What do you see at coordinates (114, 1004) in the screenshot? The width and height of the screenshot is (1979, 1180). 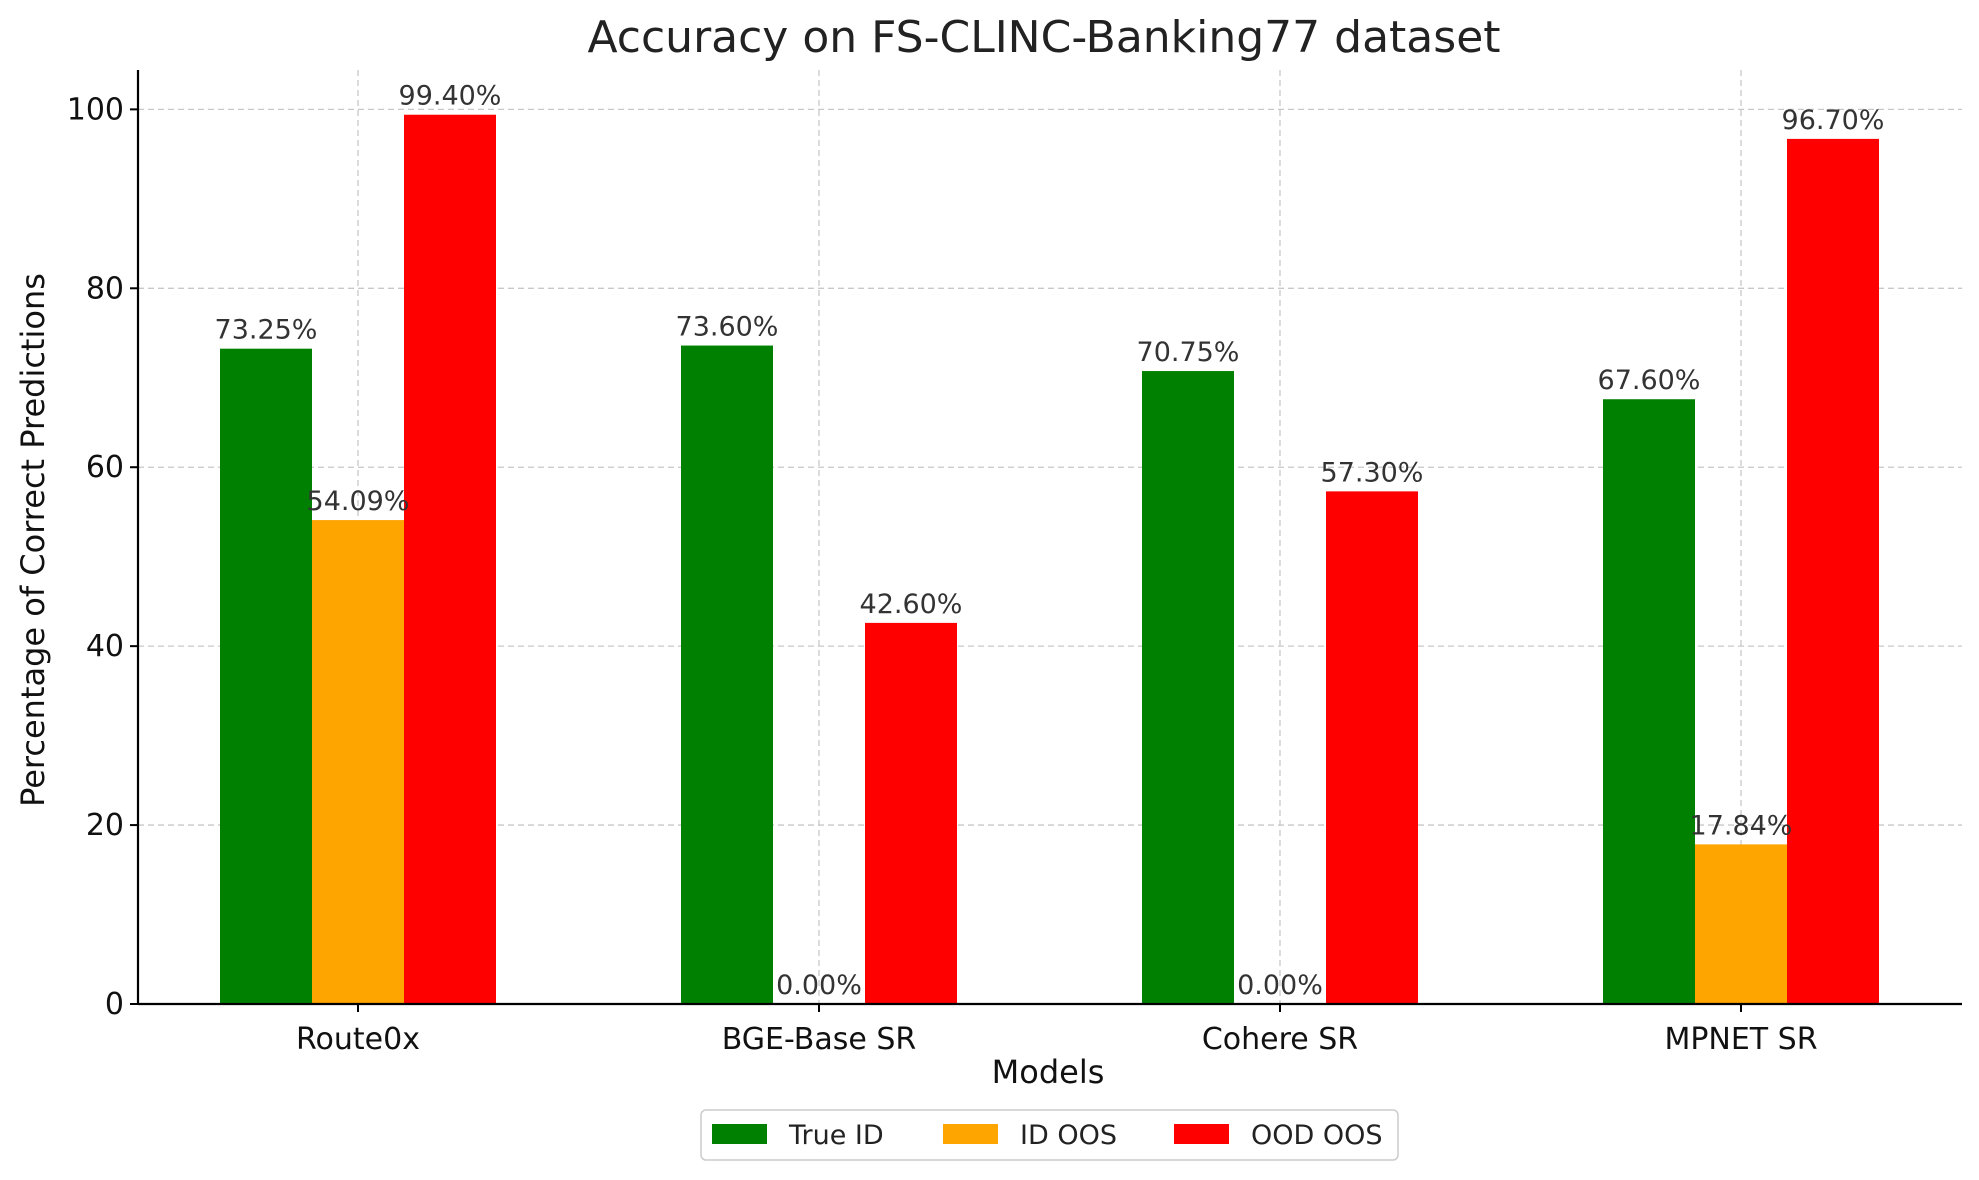 I see `y-tick-label: 0` at bounding box center [114, 1004].